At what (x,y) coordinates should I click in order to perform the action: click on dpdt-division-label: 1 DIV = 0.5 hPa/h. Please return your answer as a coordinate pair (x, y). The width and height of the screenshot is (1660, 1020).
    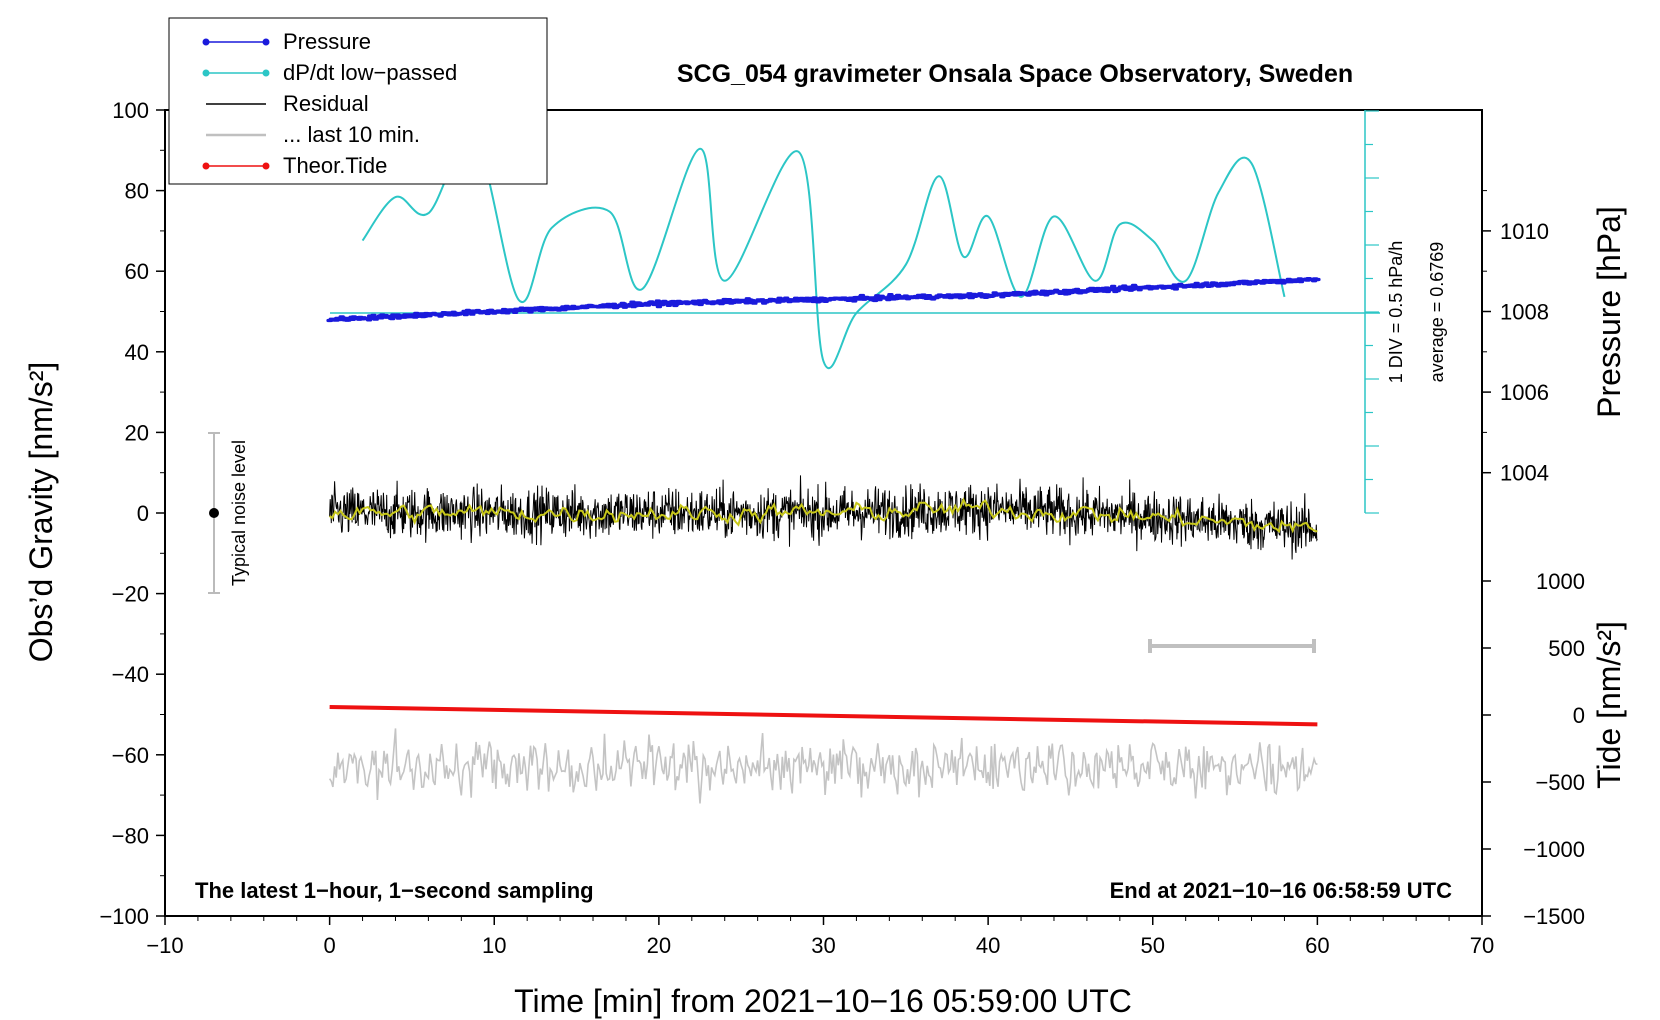
    Looking at the image, I should click on (1396, 312).